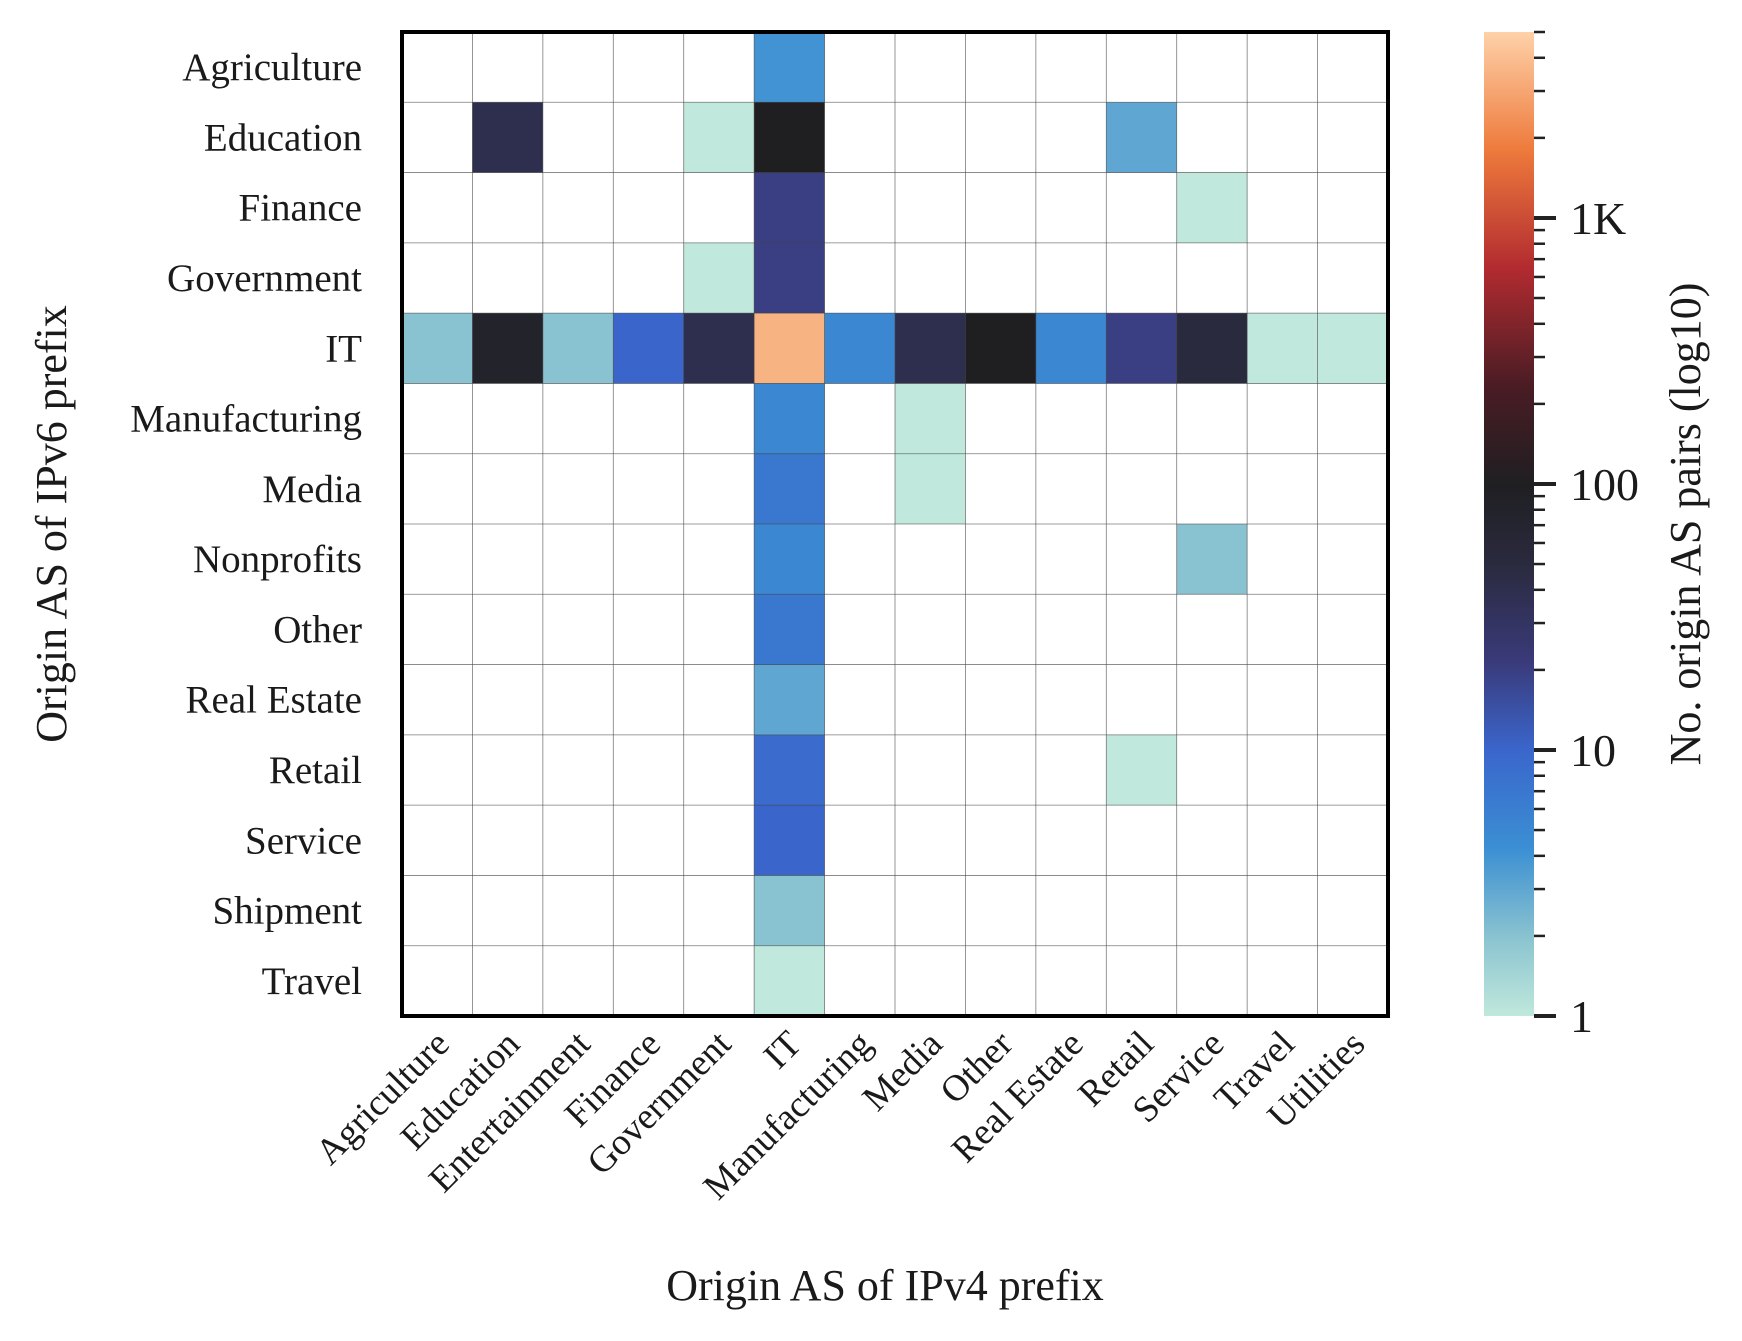 The height and width of the screenshot is (1341, 1742). I want to click on y-tick-label: Education, so click(283, 137).